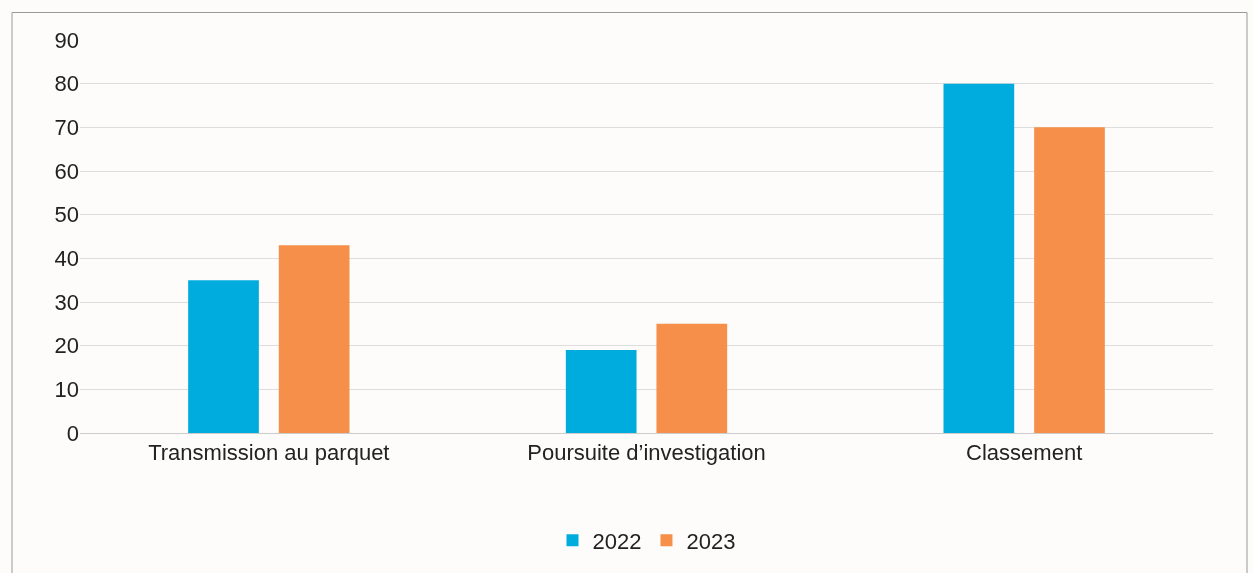  I want to click on y-tick-label: 0, so click(72, 433).